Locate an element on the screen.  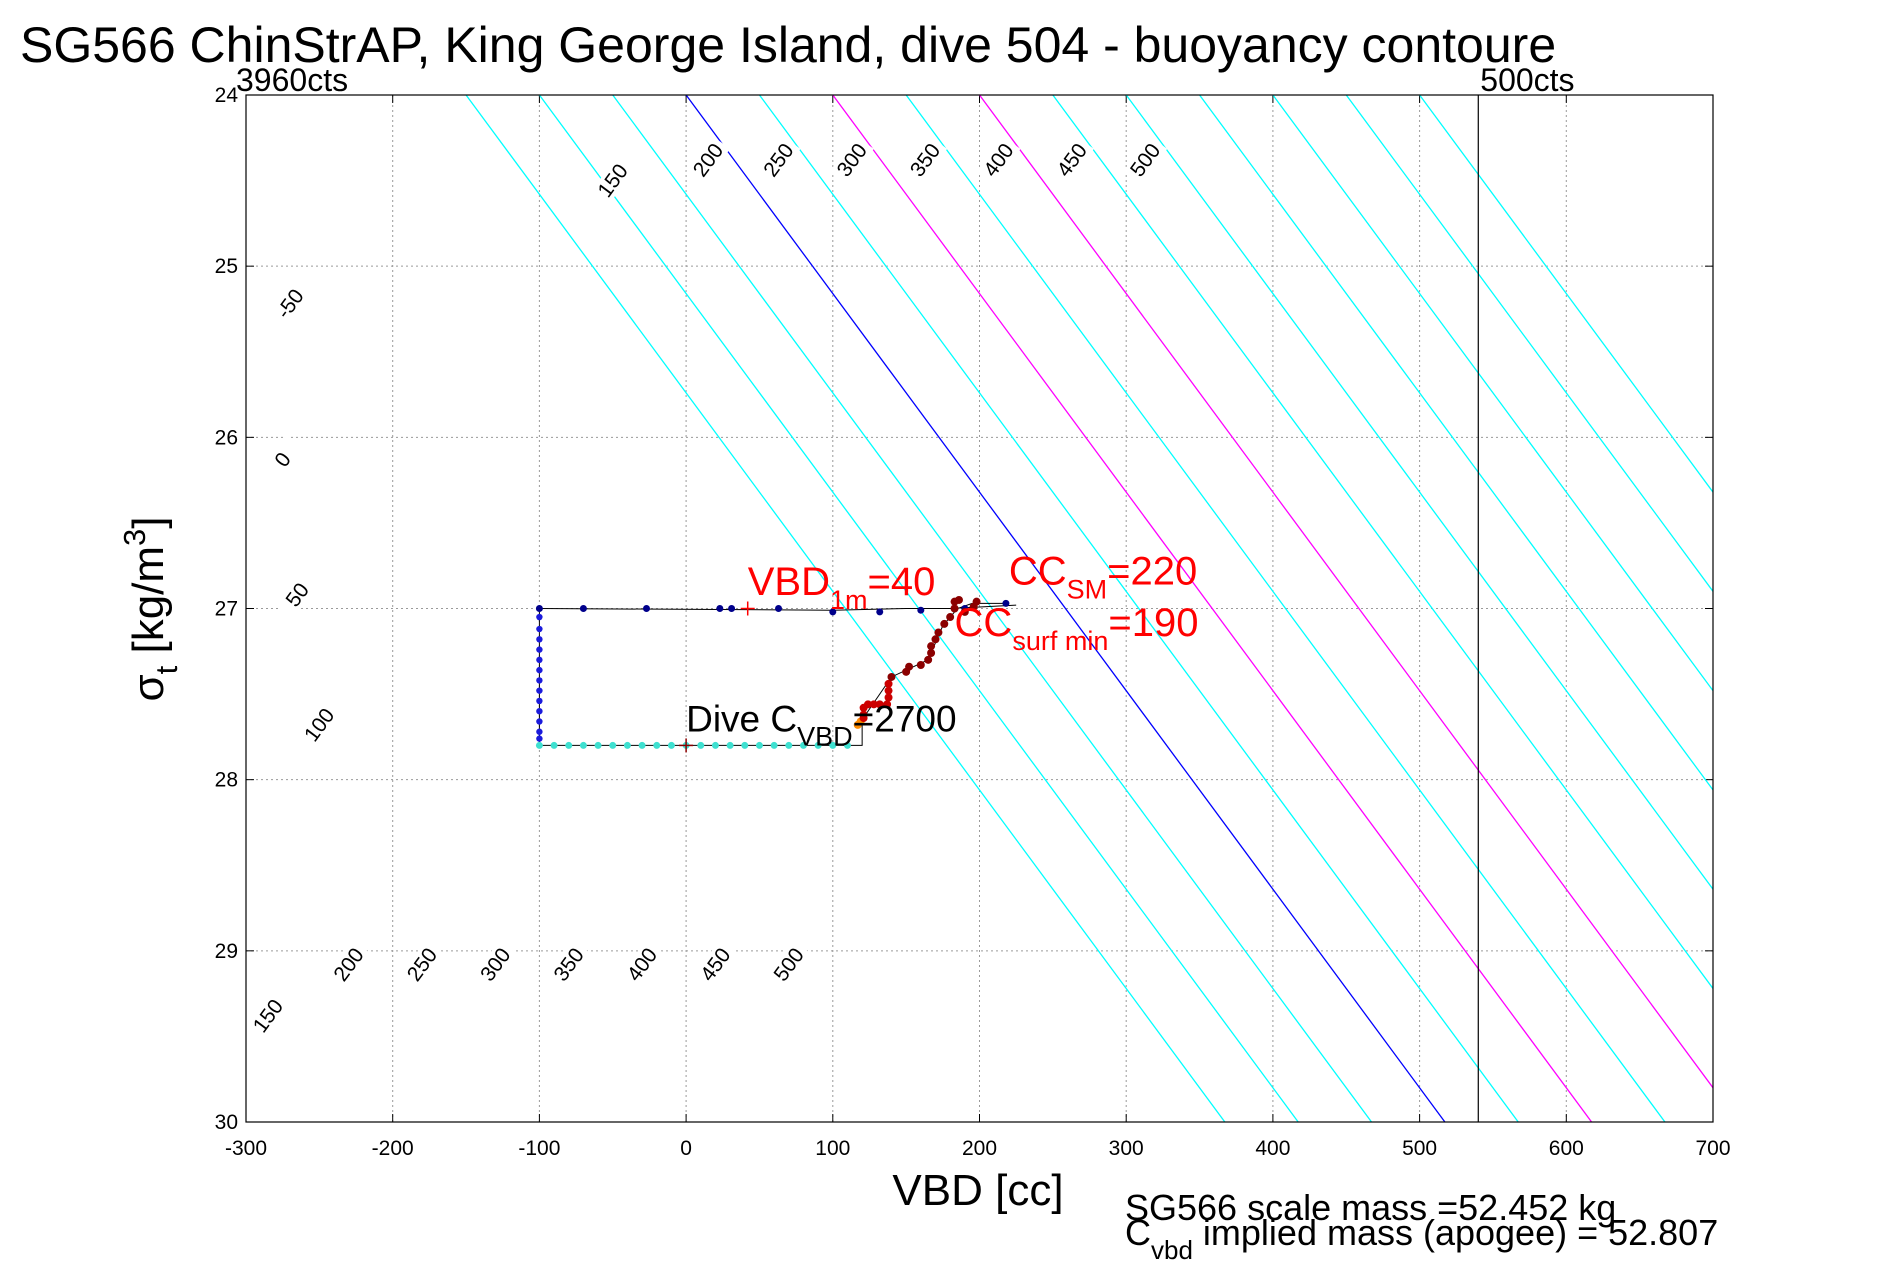
x-axis-label: VBD [cc] is located at coordinates (977, 1190).